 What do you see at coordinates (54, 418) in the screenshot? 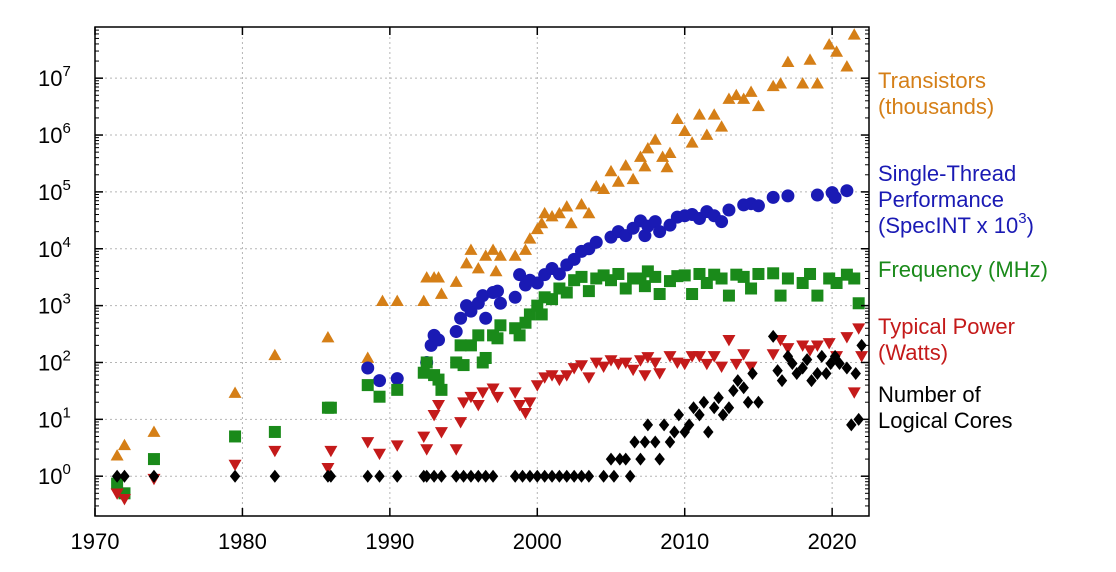
I see `y-tick-label: 10¹` at bounding box center [54, 418].